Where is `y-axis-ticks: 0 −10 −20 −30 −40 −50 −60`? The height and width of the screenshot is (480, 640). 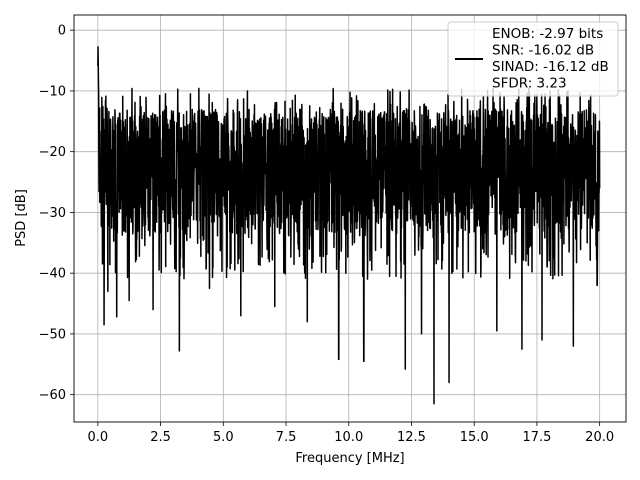 y-axis-ticks: 0 −10 −20 −30 −40 −50 −60 is located at coordinates (56, 213).